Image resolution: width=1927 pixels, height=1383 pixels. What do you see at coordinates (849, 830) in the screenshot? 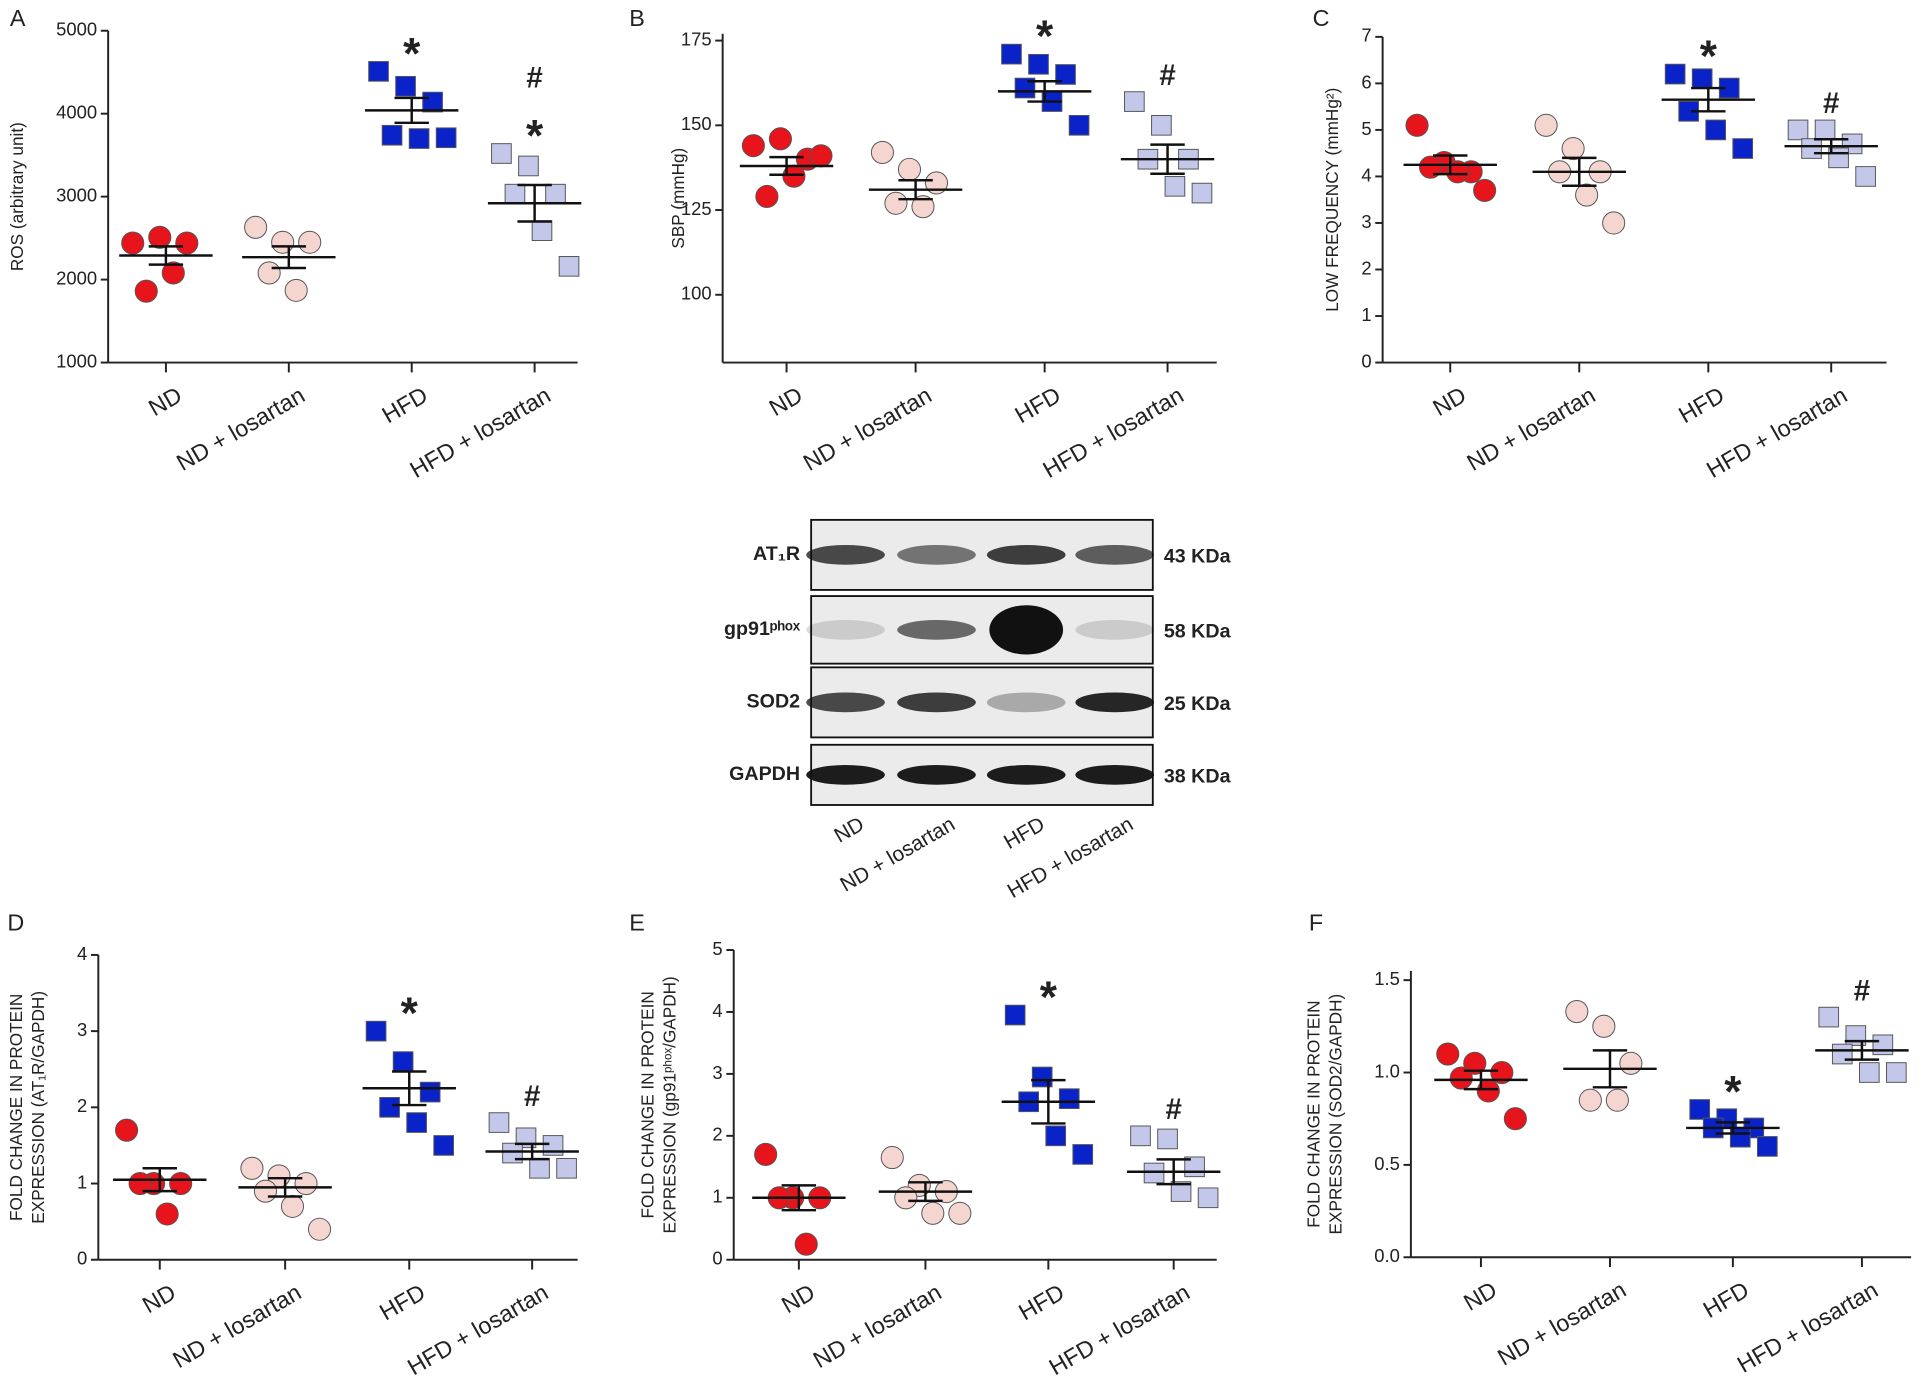
I see `blot-lane-label: ND` at bounding box center [849, 830].